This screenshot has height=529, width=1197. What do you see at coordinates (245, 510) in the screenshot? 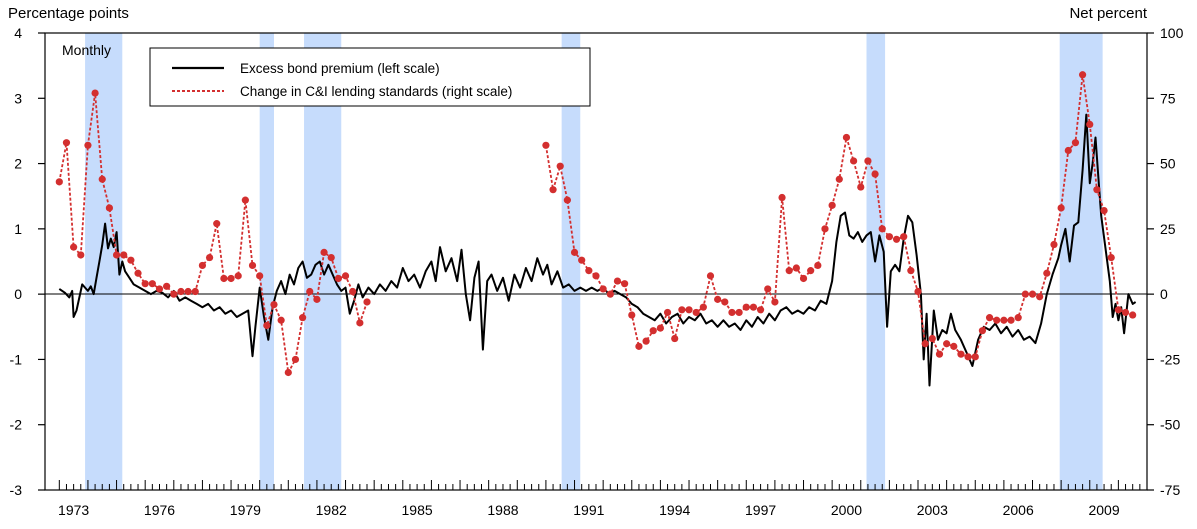
I see `x-tick-label: 1979` at bounding box center [245, 510].